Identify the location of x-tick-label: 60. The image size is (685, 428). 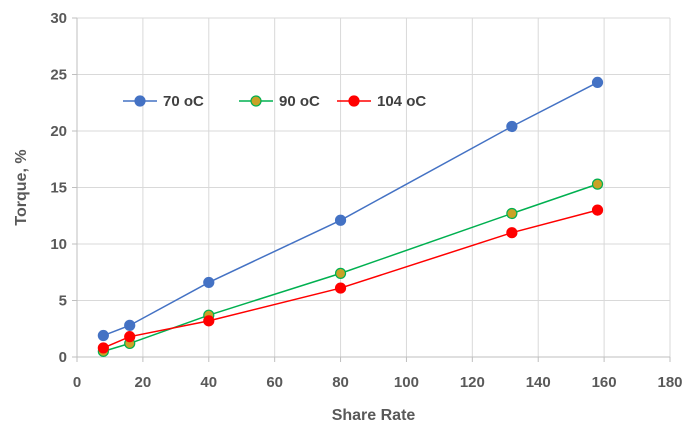
(274, 382).